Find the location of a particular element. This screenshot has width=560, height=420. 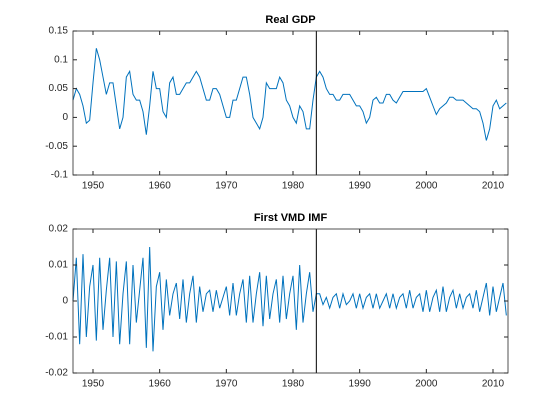

y-tick-label: 0.1 is located at coordinates (61, 59).